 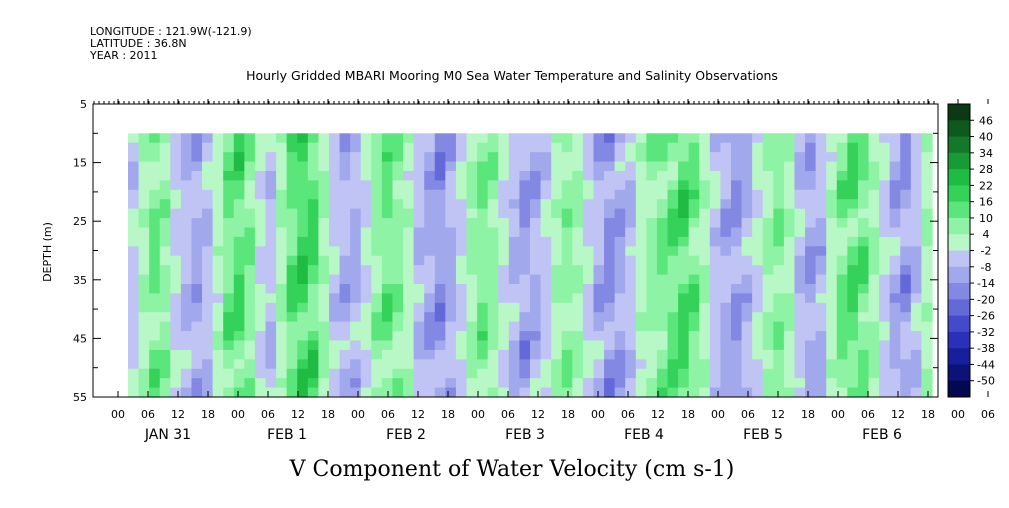 What do you see at coordinates (959, 308) in the screenshot?
I see `colorbar-swatch` at bounding box center [959, 308].